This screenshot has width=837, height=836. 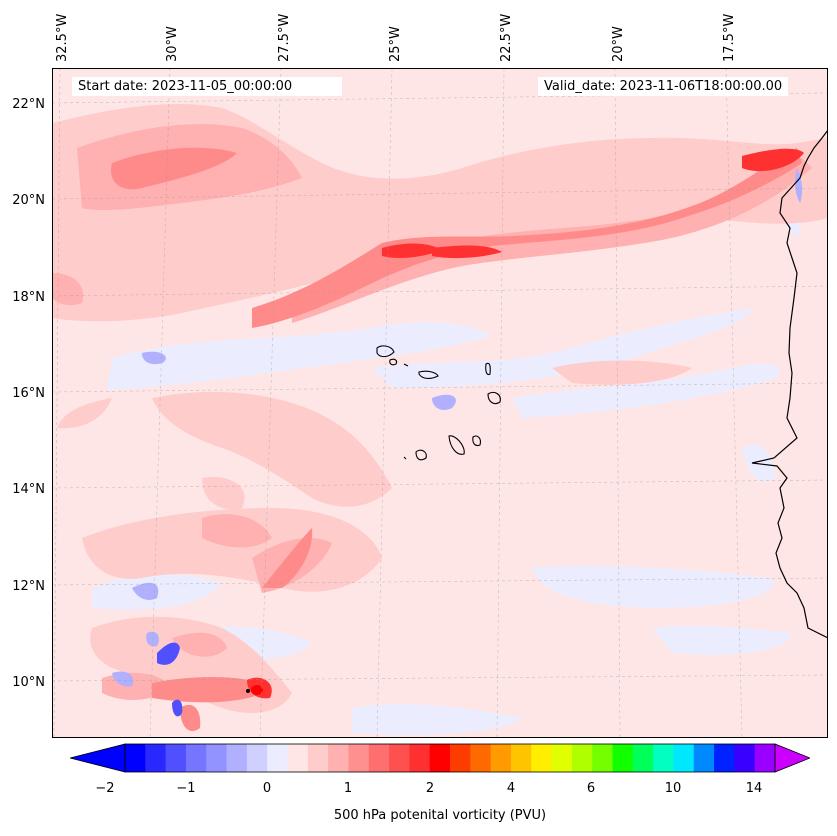 What do you see at coordinates (62, 37) in the screenshot?
I see `lon-label-32.5w: 32.5°W` at bounding box center [62, 37].